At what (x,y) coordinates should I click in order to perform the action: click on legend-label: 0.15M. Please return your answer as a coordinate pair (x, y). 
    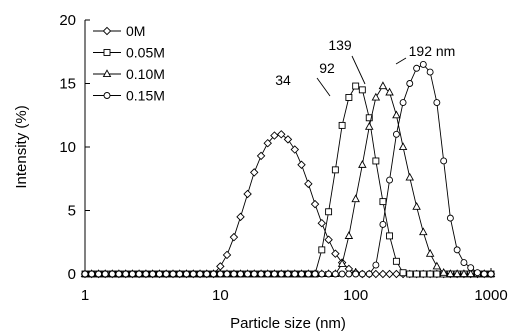
    Looking at the image, I should click on (145, 96).